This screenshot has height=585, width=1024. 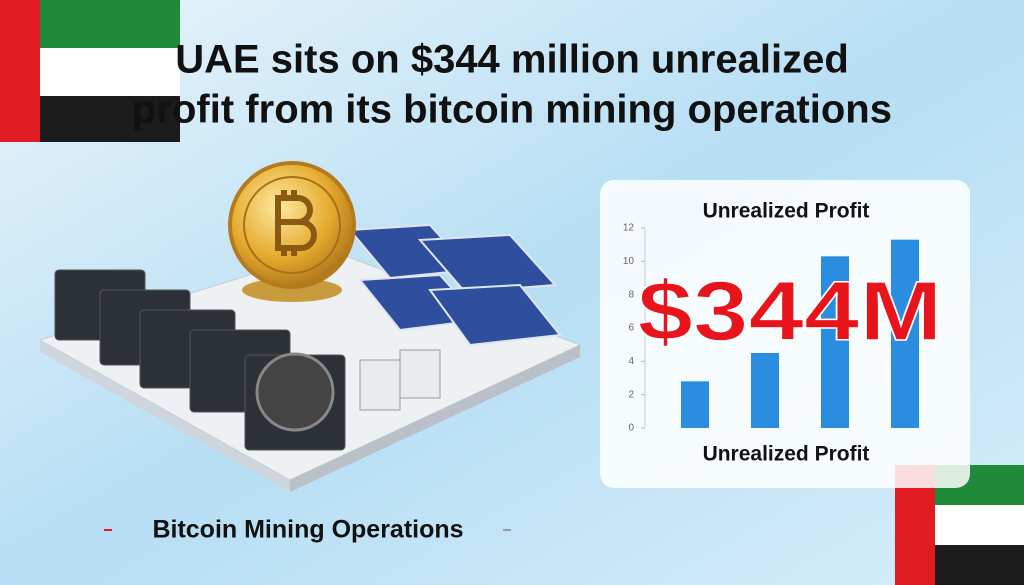 What do you see at coordinates (631, 328) in the screenshot?
I see `y-tick-label: 6` at bounding box center [631, 328].